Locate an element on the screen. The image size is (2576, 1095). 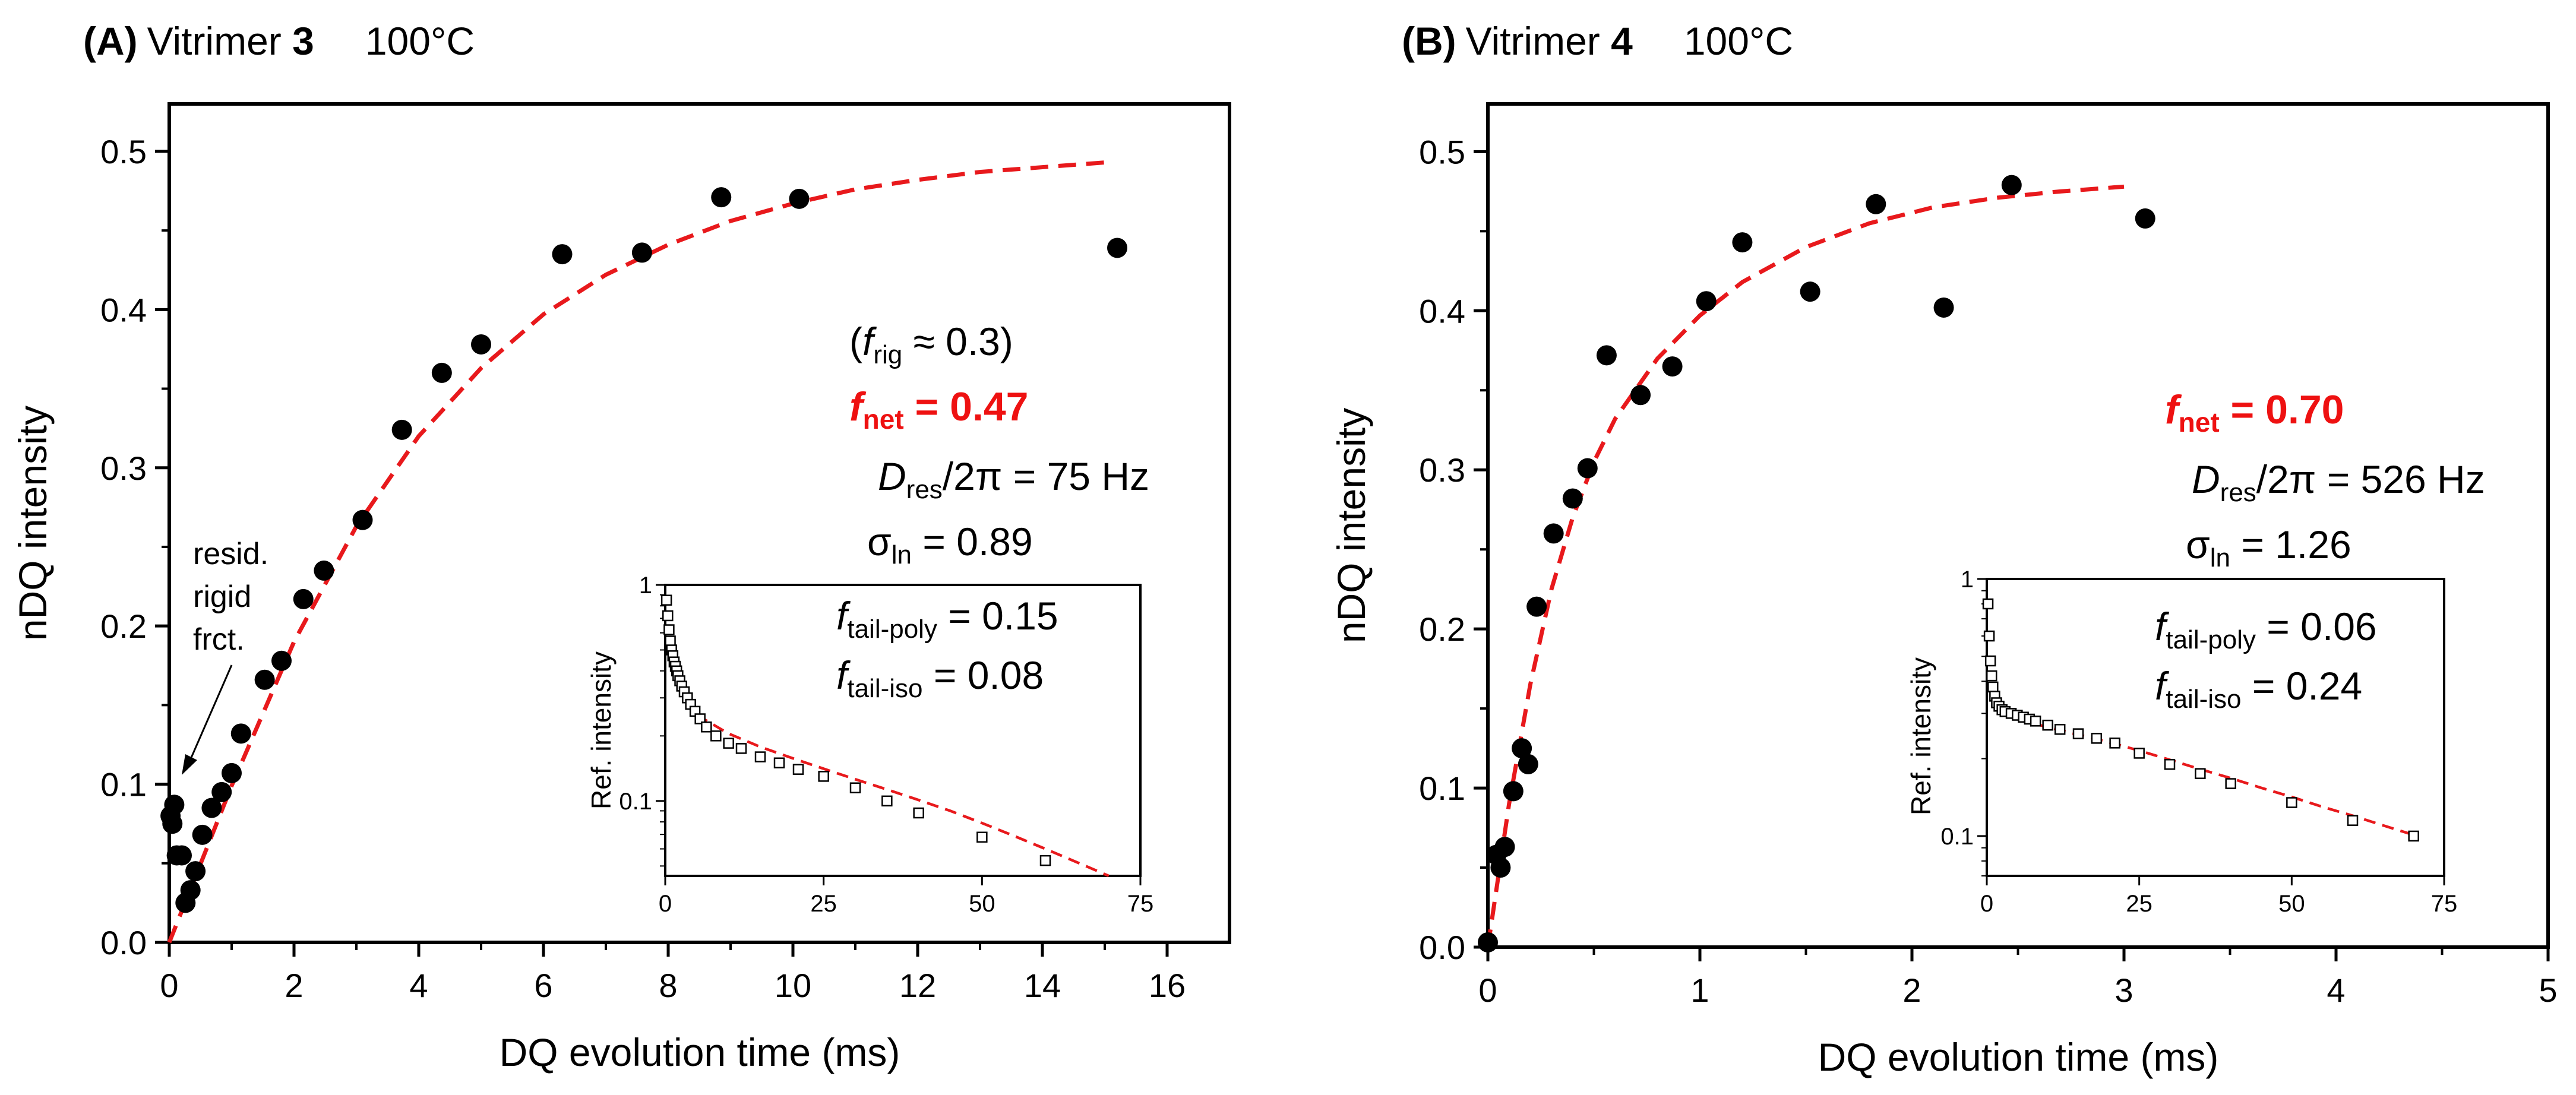
panel-a-label: (A) is located at coordinates (110, 41).